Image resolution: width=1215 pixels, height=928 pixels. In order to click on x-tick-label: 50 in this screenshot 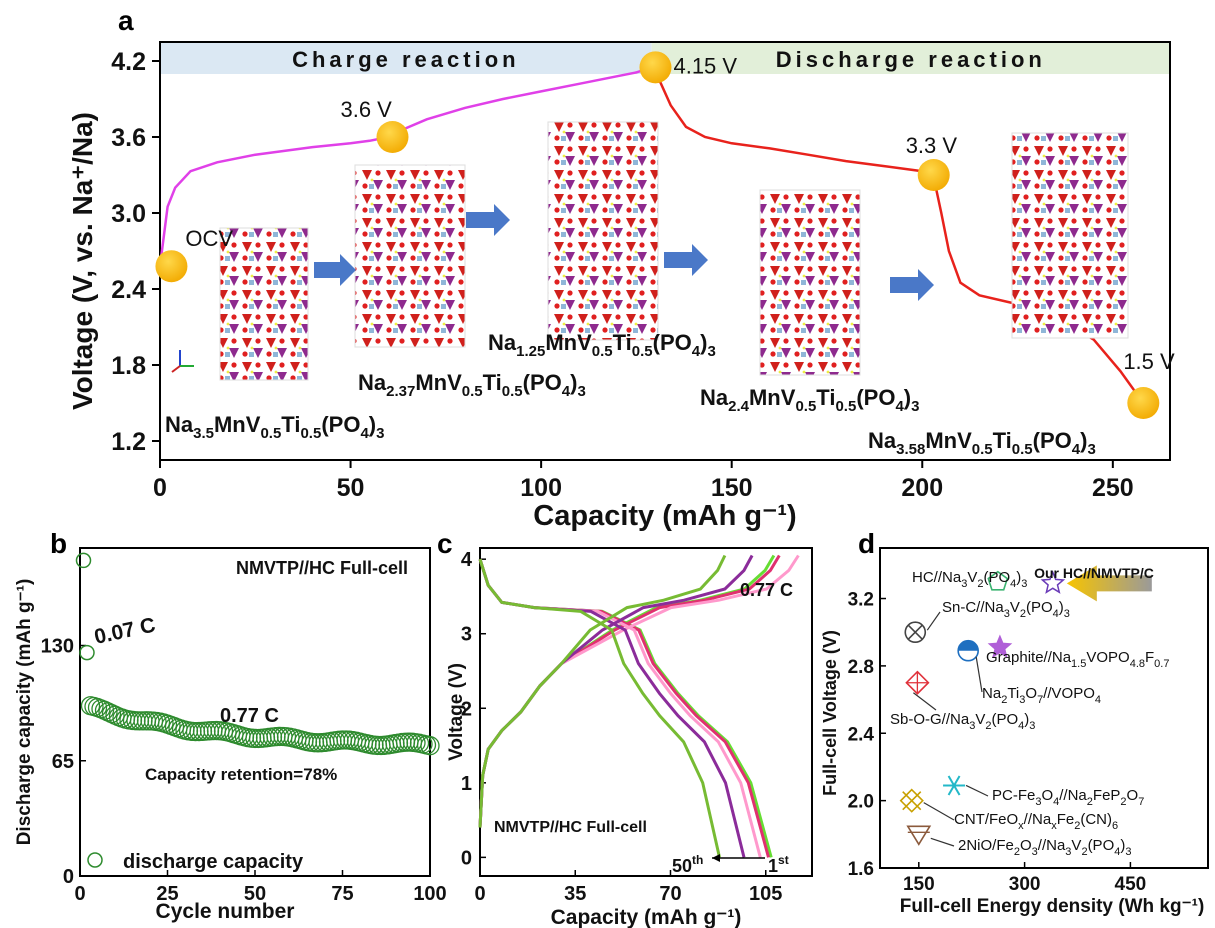, I will do `click(255, 894)`.